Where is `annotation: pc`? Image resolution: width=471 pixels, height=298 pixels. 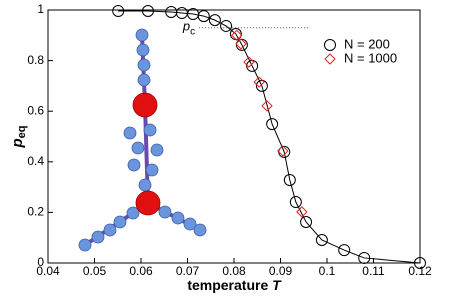 annotation: pc is located at coordinates (188, 28).